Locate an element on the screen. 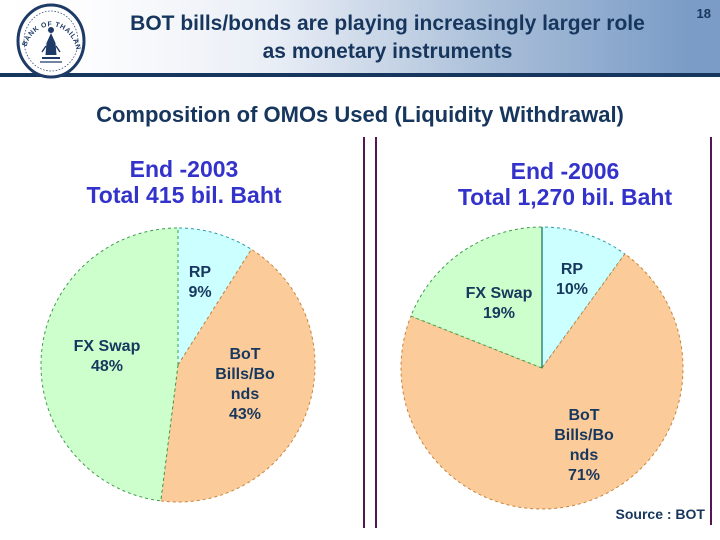 The height and width of the screenshot is (540, 720). pie-label-rp-2003: RP 9% is located at coordinates (200, 282).